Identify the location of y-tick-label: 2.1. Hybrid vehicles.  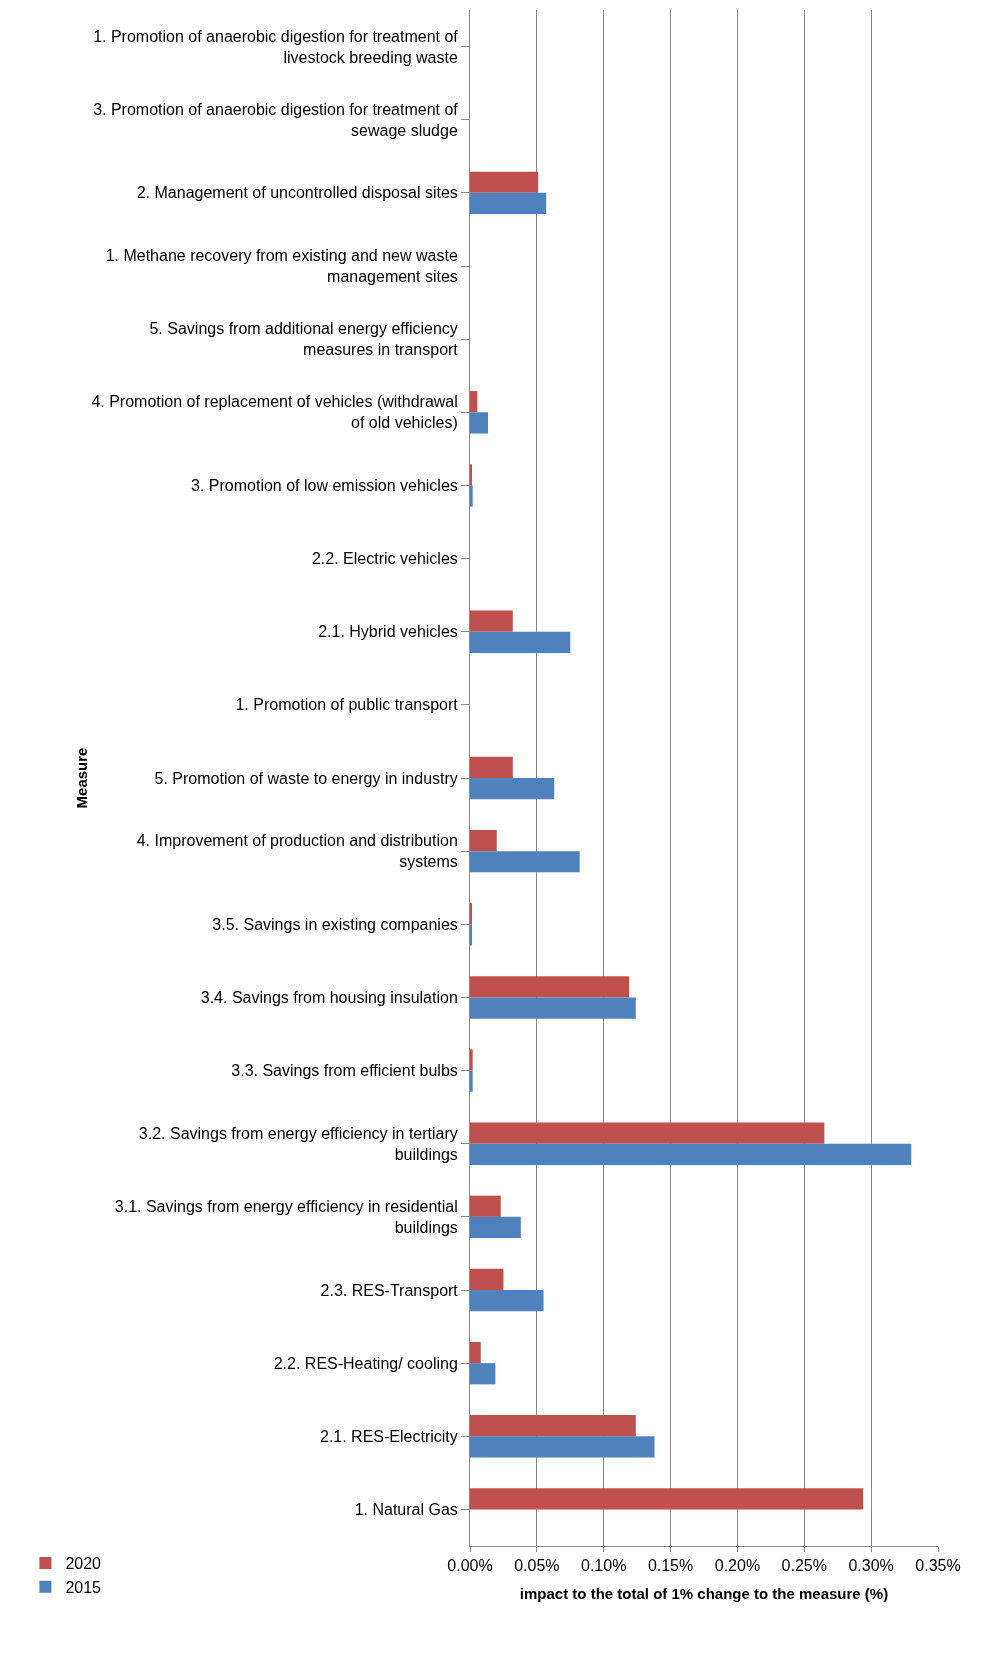
(388, 632).